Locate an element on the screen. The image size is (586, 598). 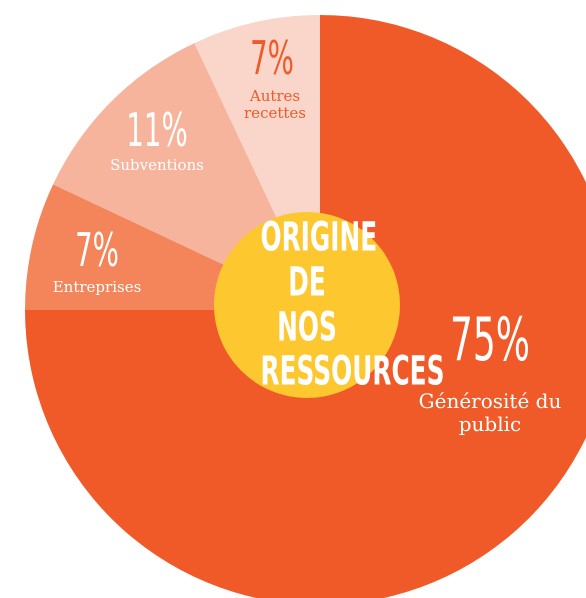
value-label: 11% is located at coordinates (157, 130).